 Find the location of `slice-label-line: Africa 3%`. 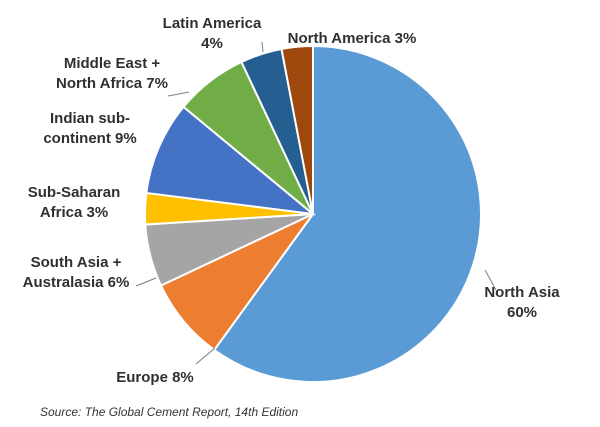

slice-label-line: Africa 3% is located at coordinates (74, 212).